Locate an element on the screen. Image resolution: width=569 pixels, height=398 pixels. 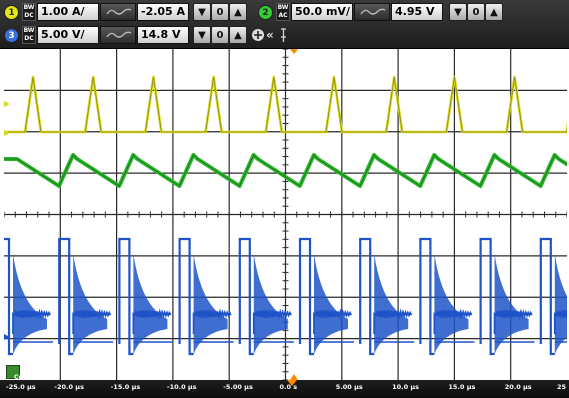
ch2-scale-field: 50.0 mV/ is located at coordinates (322, 12).